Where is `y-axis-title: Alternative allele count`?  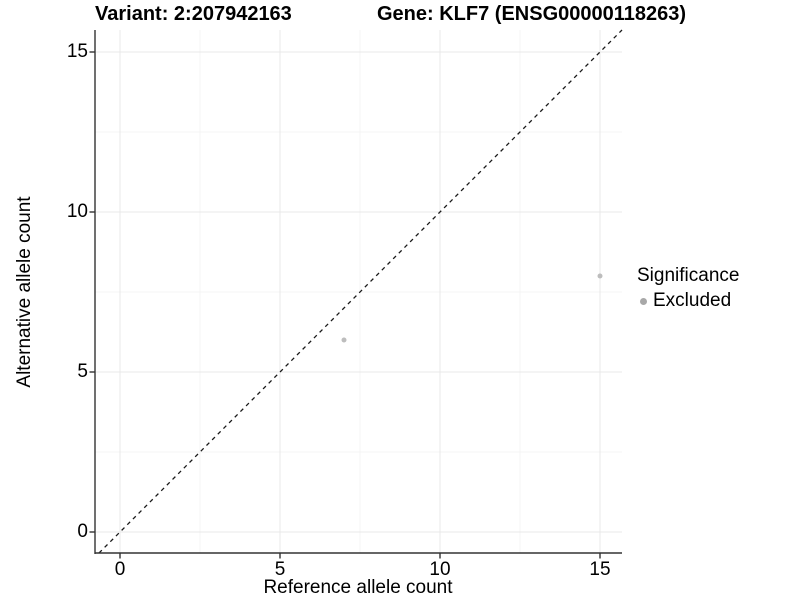 y-axis-title: Alternative allele count is located at coordinates (24, 292).